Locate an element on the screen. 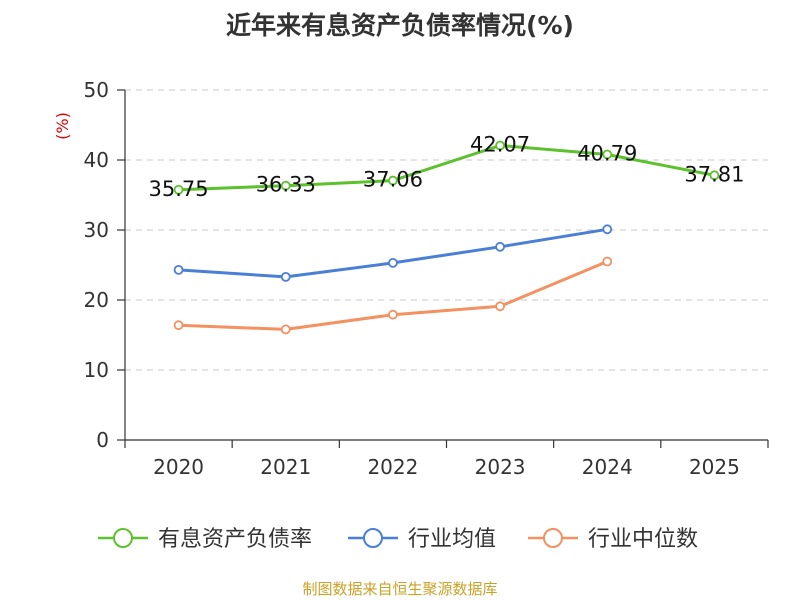 The height and width of the screenshot is (600, 800). legend-item-2: 行业中位数 is located at coordinates (613, 539).